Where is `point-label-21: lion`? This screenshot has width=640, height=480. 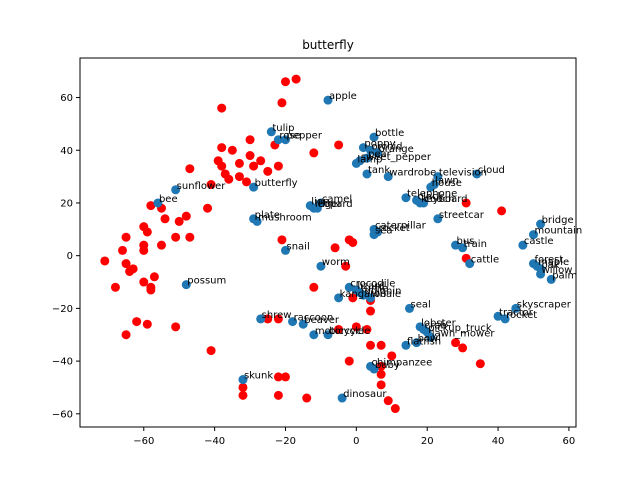
point-label-21: lion is located at coordinates (320, 202).